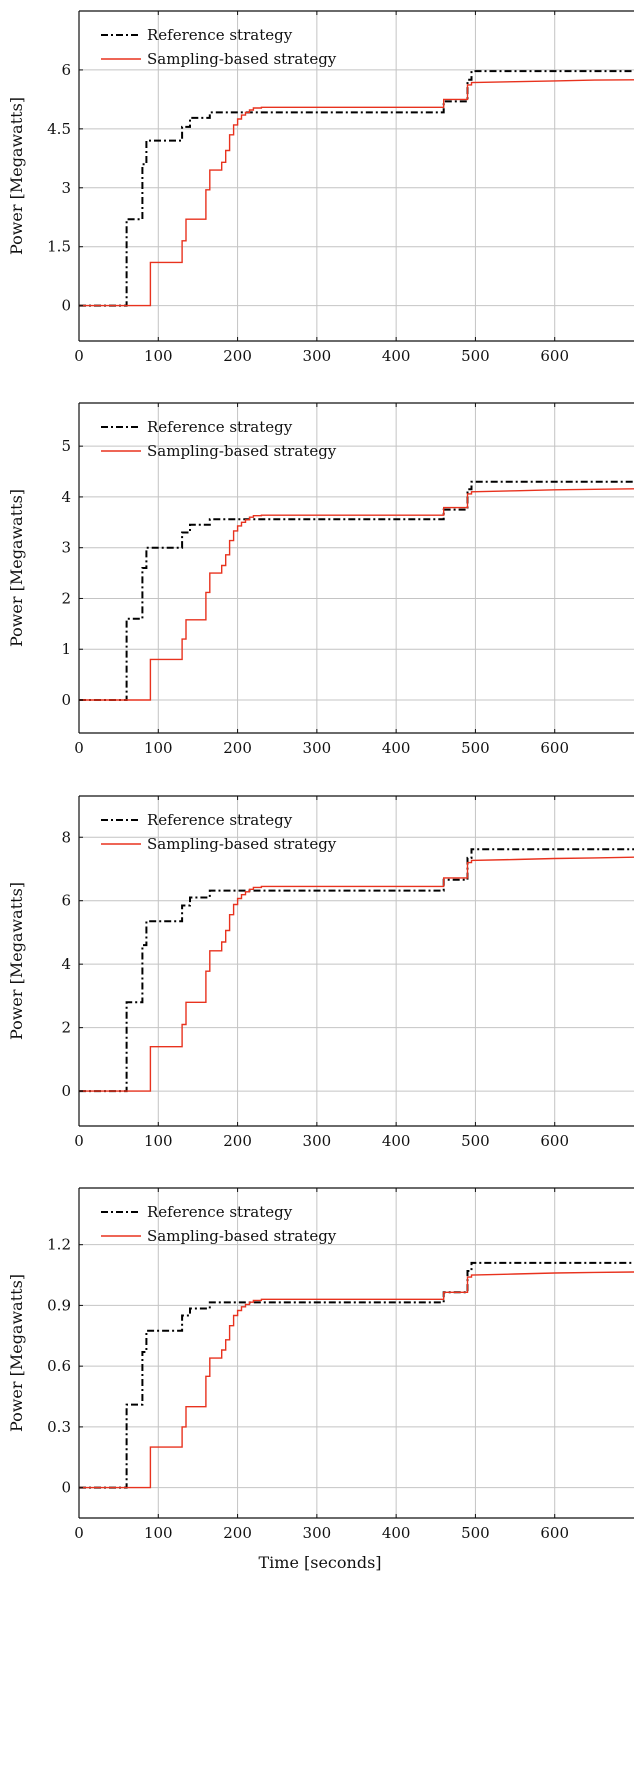  What do you see at coordinates (59, 1245) in the screenshot?
I see `y-tick-label: 1.2` at bounding box center [59, 1245].